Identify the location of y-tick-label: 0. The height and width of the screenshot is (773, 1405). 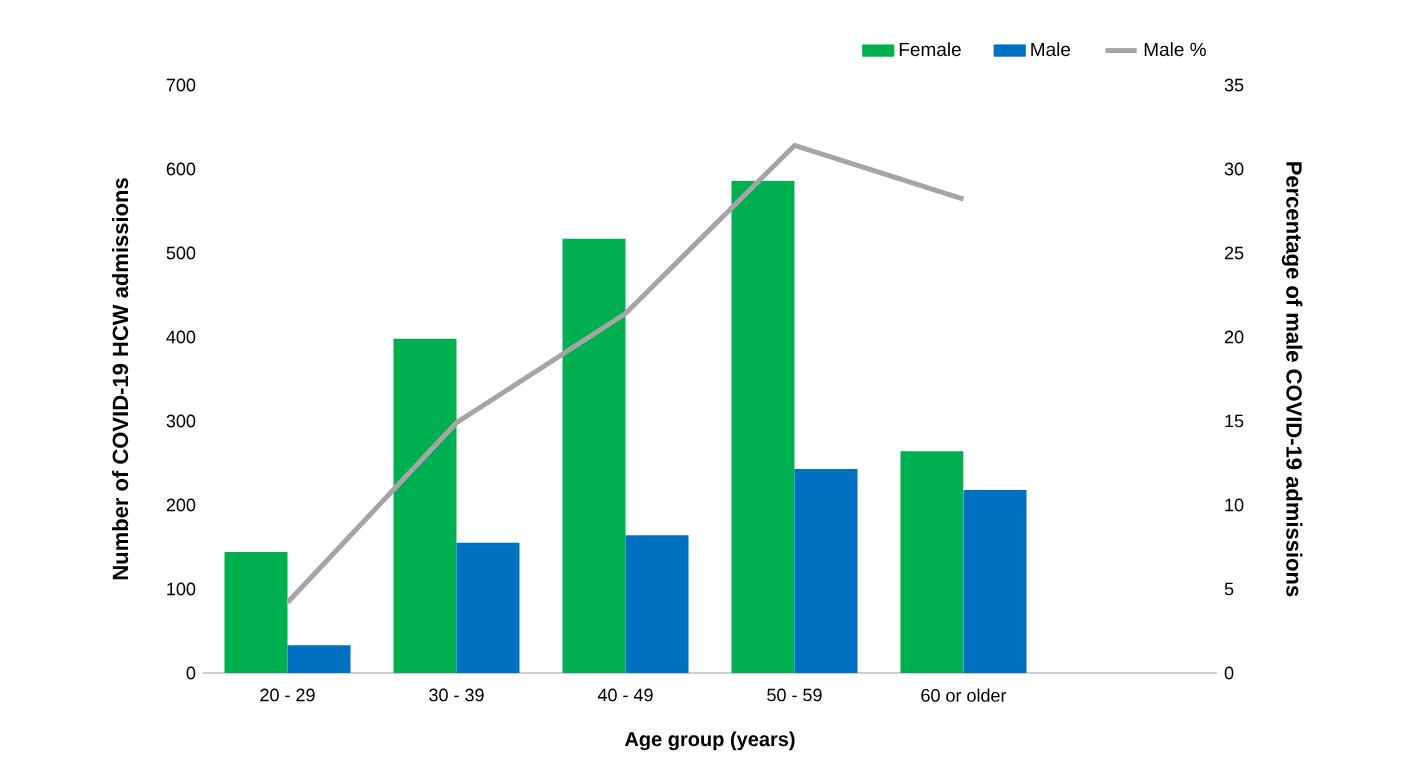
(191, 673).